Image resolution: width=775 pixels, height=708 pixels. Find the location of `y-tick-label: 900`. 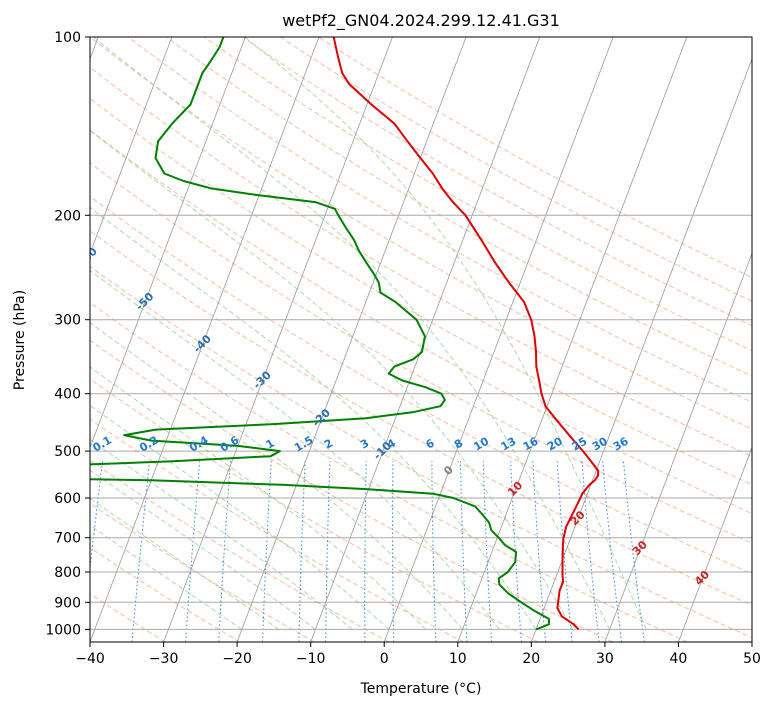

y-tick-label: 900 is located at coordinates (67, 603).